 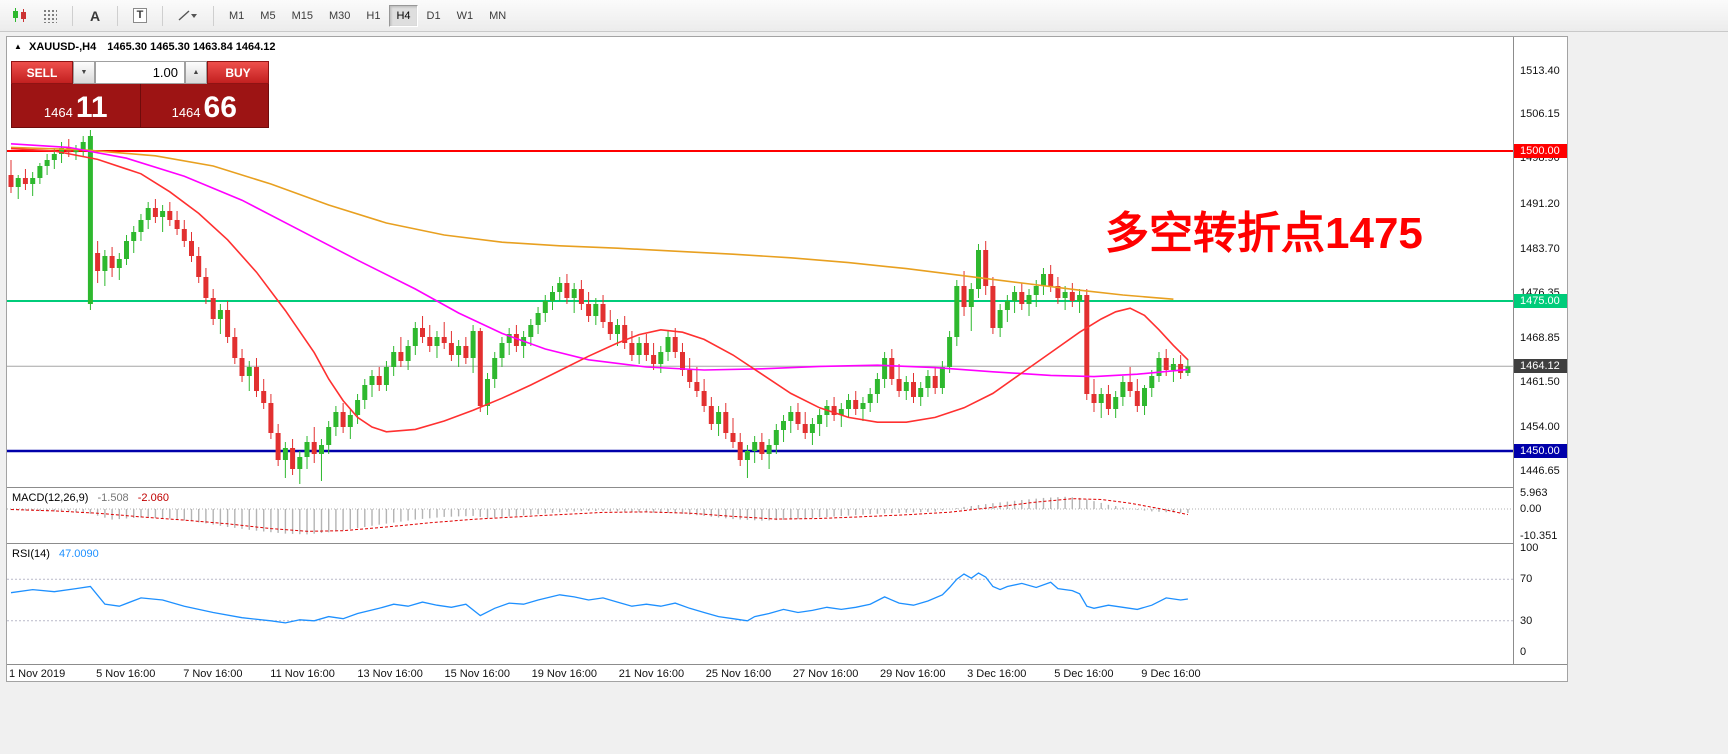 What do you see at coordinates (1540, 248) in the screenshot?
I see `price-tick: 1483.70` at bounding box center [1540, 248].